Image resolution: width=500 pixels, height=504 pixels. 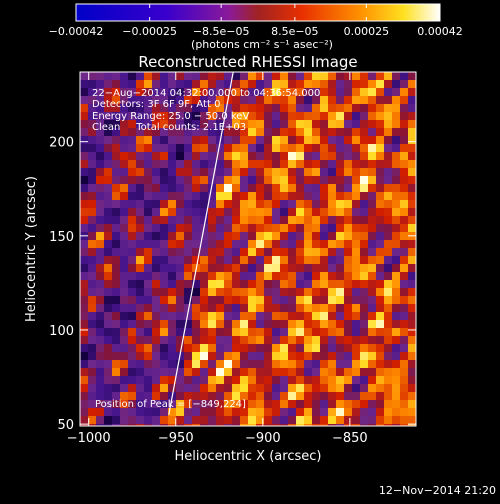 I want to click on annotation-time: 22−Aug−2014 04:32:00.000 to 04:36:54.000, so click(x=206, y=93).